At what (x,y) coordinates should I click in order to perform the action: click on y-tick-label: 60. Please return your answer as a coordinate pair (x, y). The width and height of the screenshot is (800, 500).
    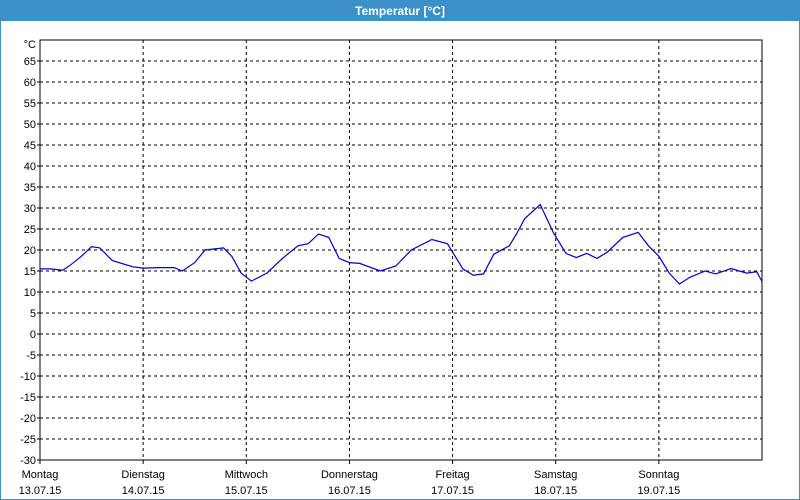
    Looking at the image, I should click on (30, 83).